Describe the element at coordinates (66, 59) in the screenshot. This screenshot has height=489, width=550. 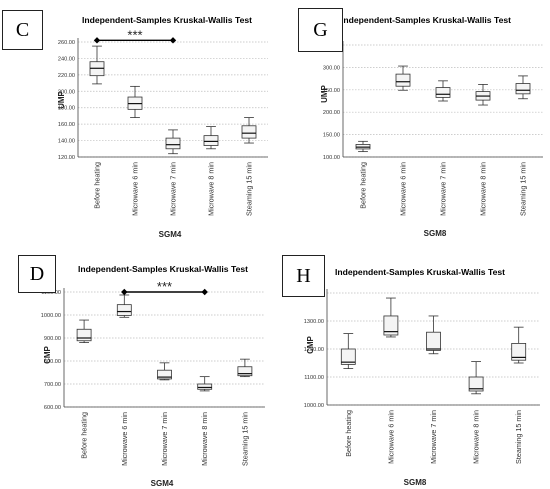
I see `y-tick-label: 240.00` at that location.